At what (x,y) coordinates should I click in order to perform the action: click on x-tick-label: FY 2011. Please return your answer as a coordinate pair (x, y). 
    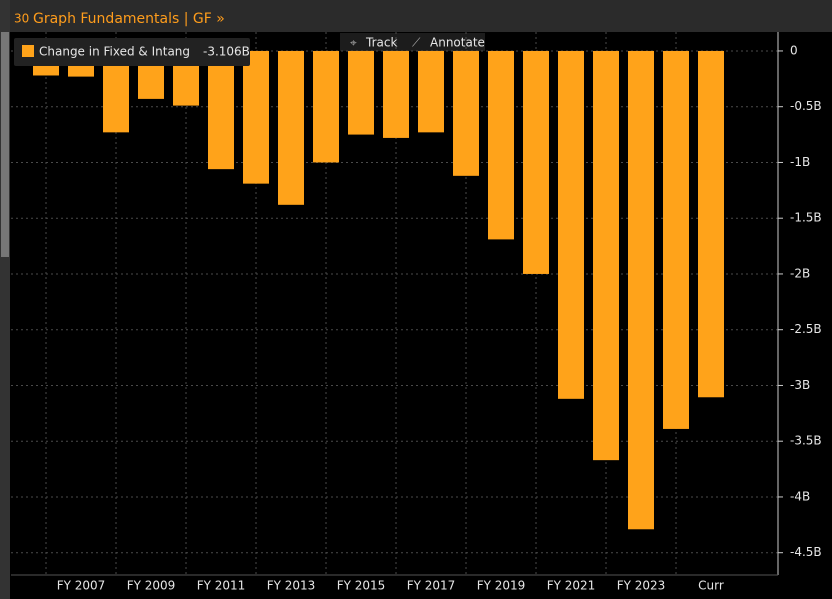
    Looking at the image, I should click on (221, 586).